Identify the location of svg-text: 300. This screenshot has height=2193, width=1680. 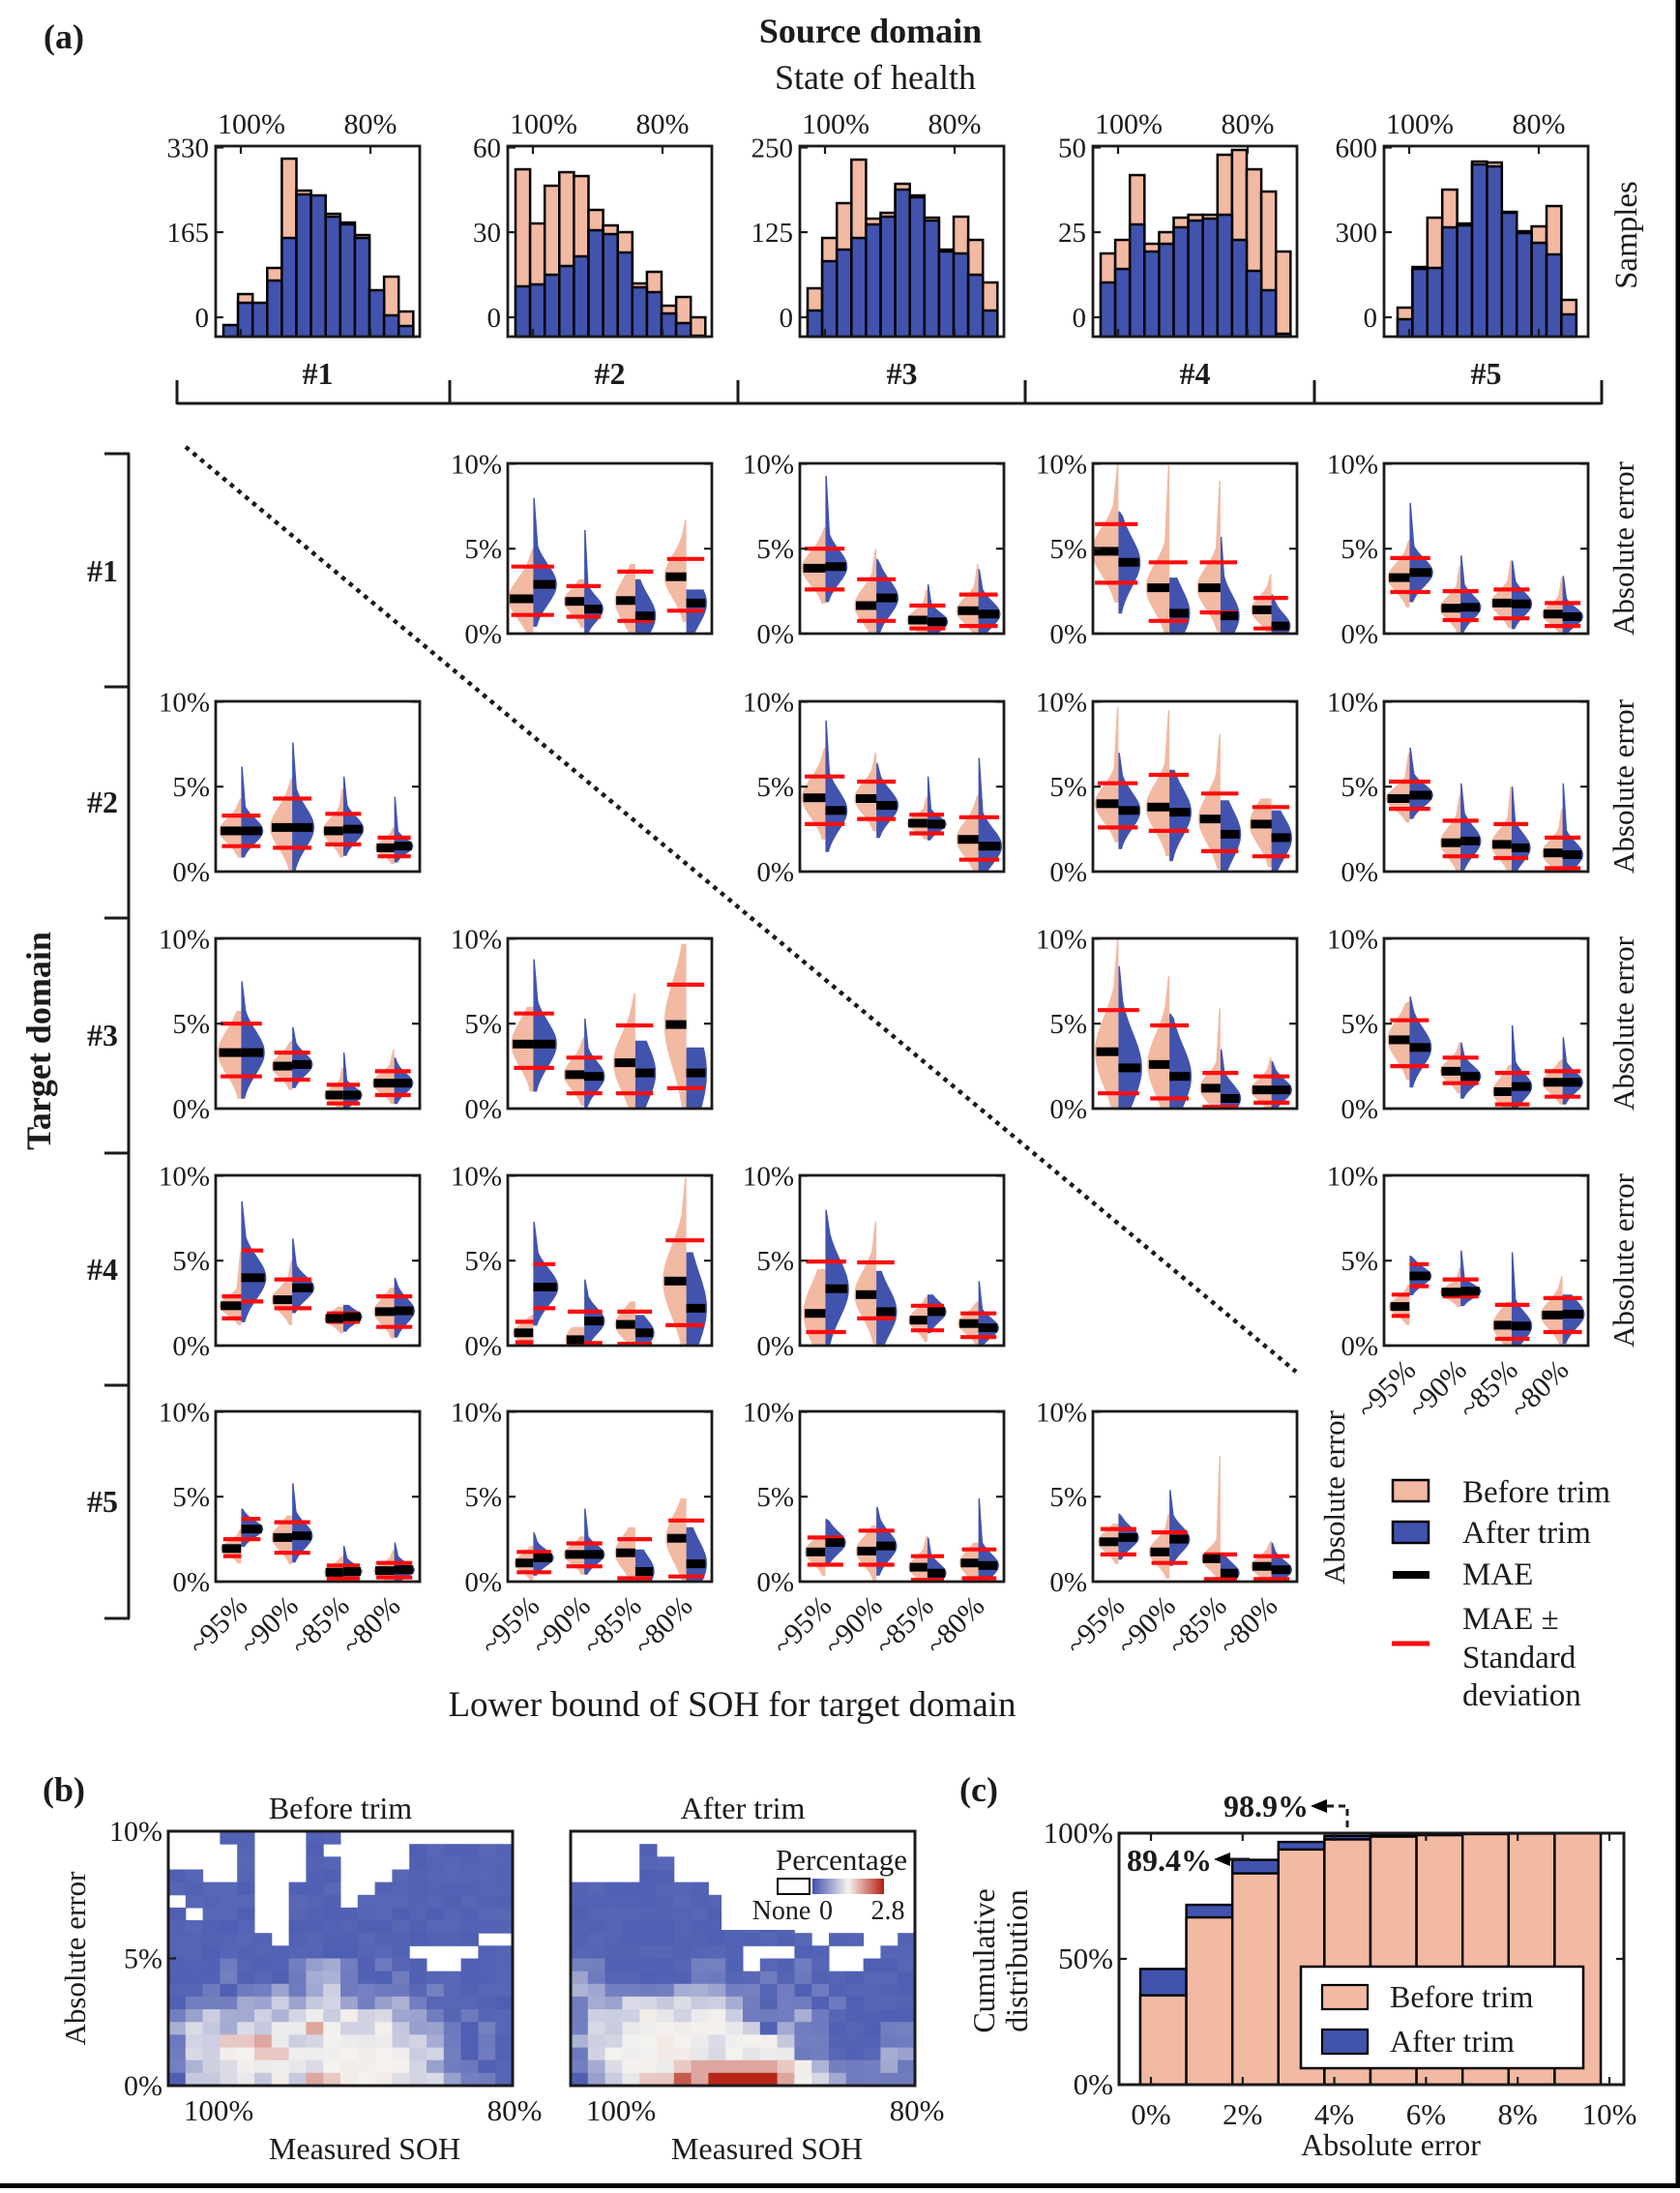
(1357, 233).